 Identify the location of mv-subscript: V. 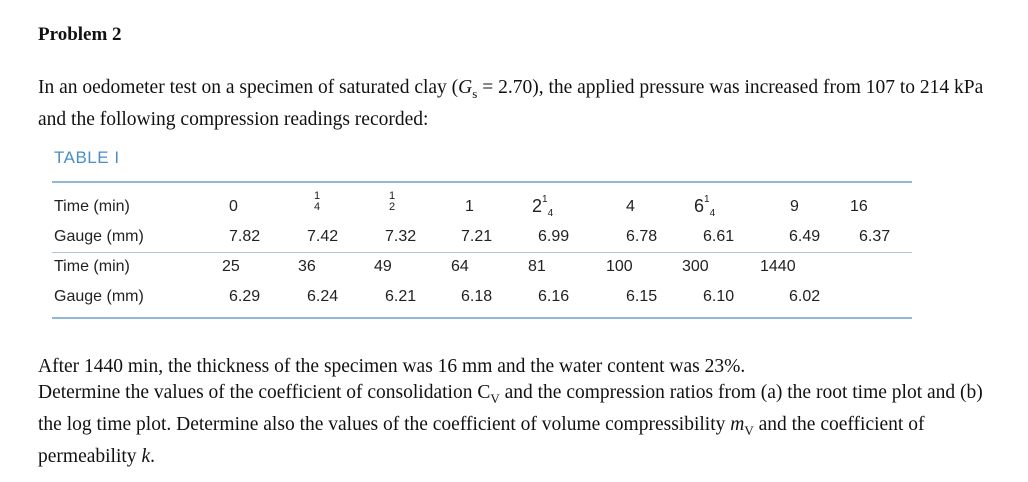
(749, 430).